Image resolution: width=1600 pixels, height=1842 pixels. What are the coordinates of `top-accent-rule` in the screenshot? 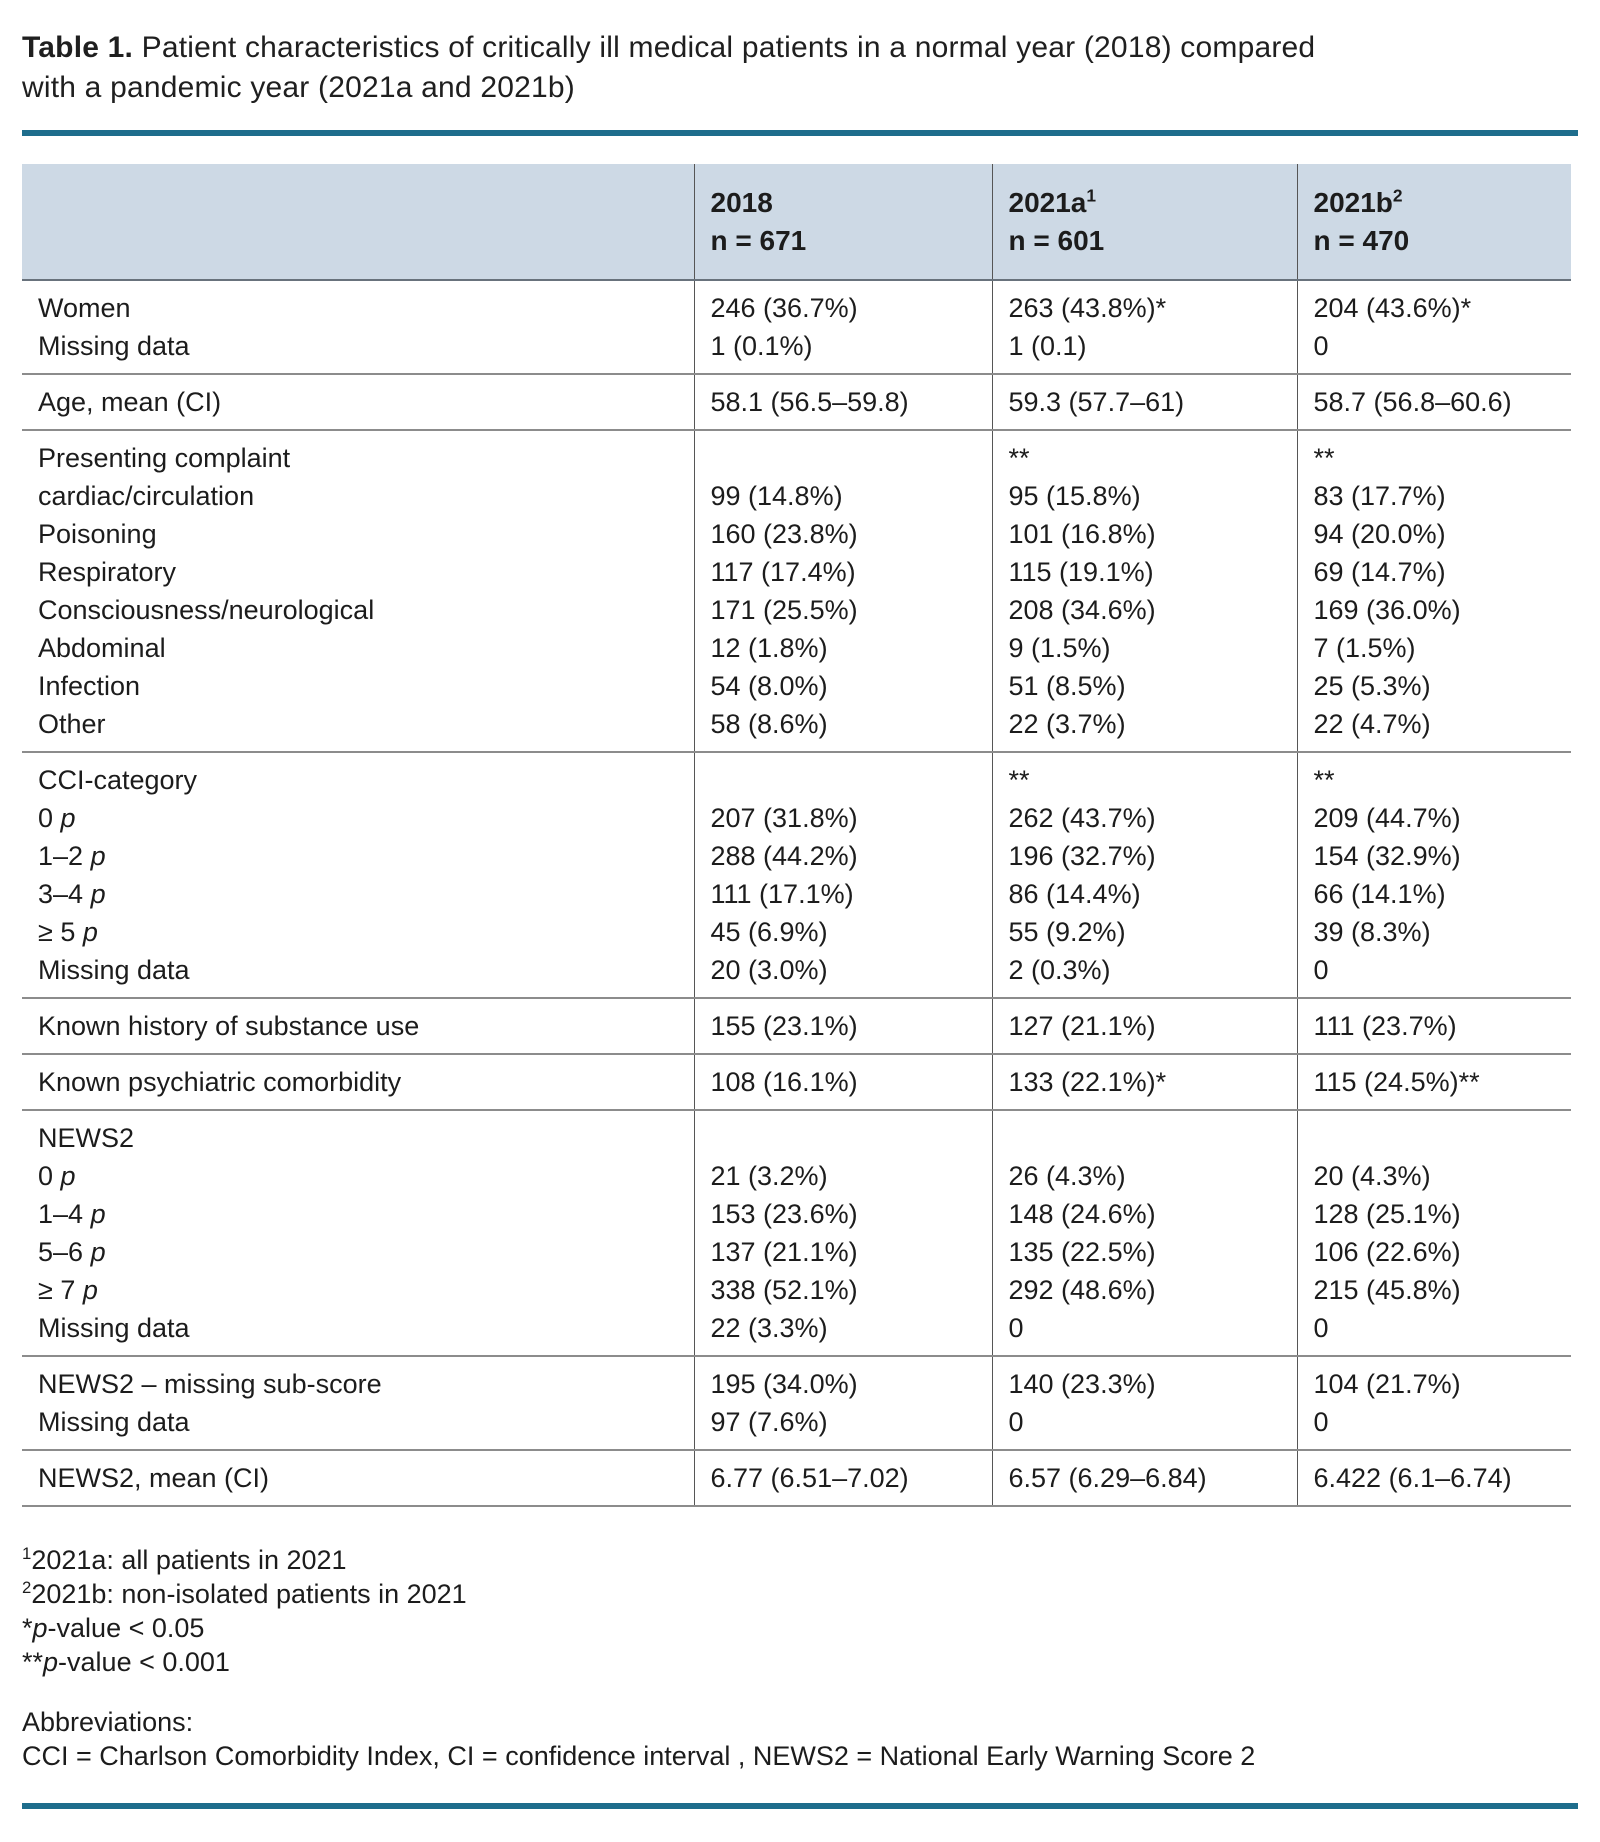 It's located at (800, 133).